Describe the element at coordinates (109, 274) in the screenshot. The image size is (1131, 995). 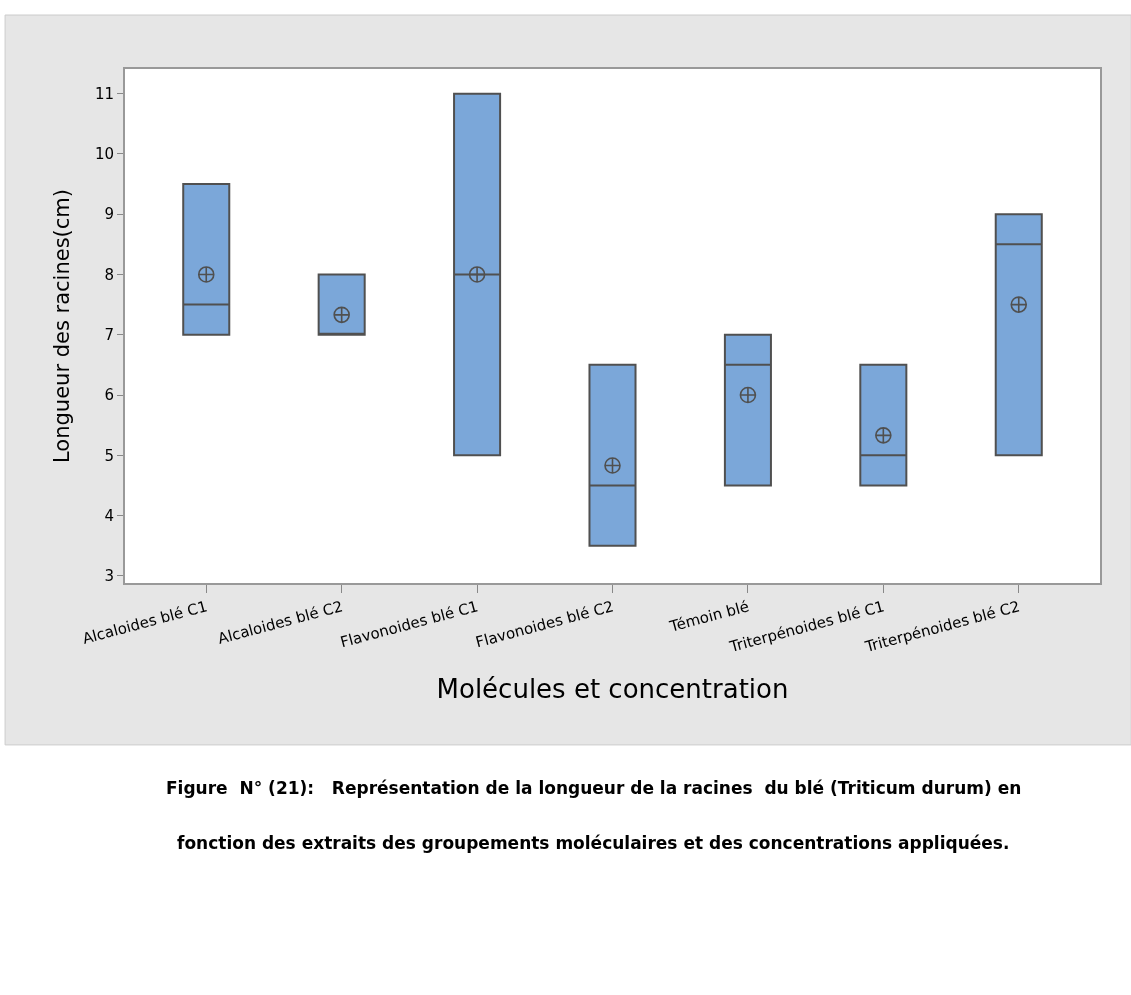
I see `y-tick-label: 8` at that location.